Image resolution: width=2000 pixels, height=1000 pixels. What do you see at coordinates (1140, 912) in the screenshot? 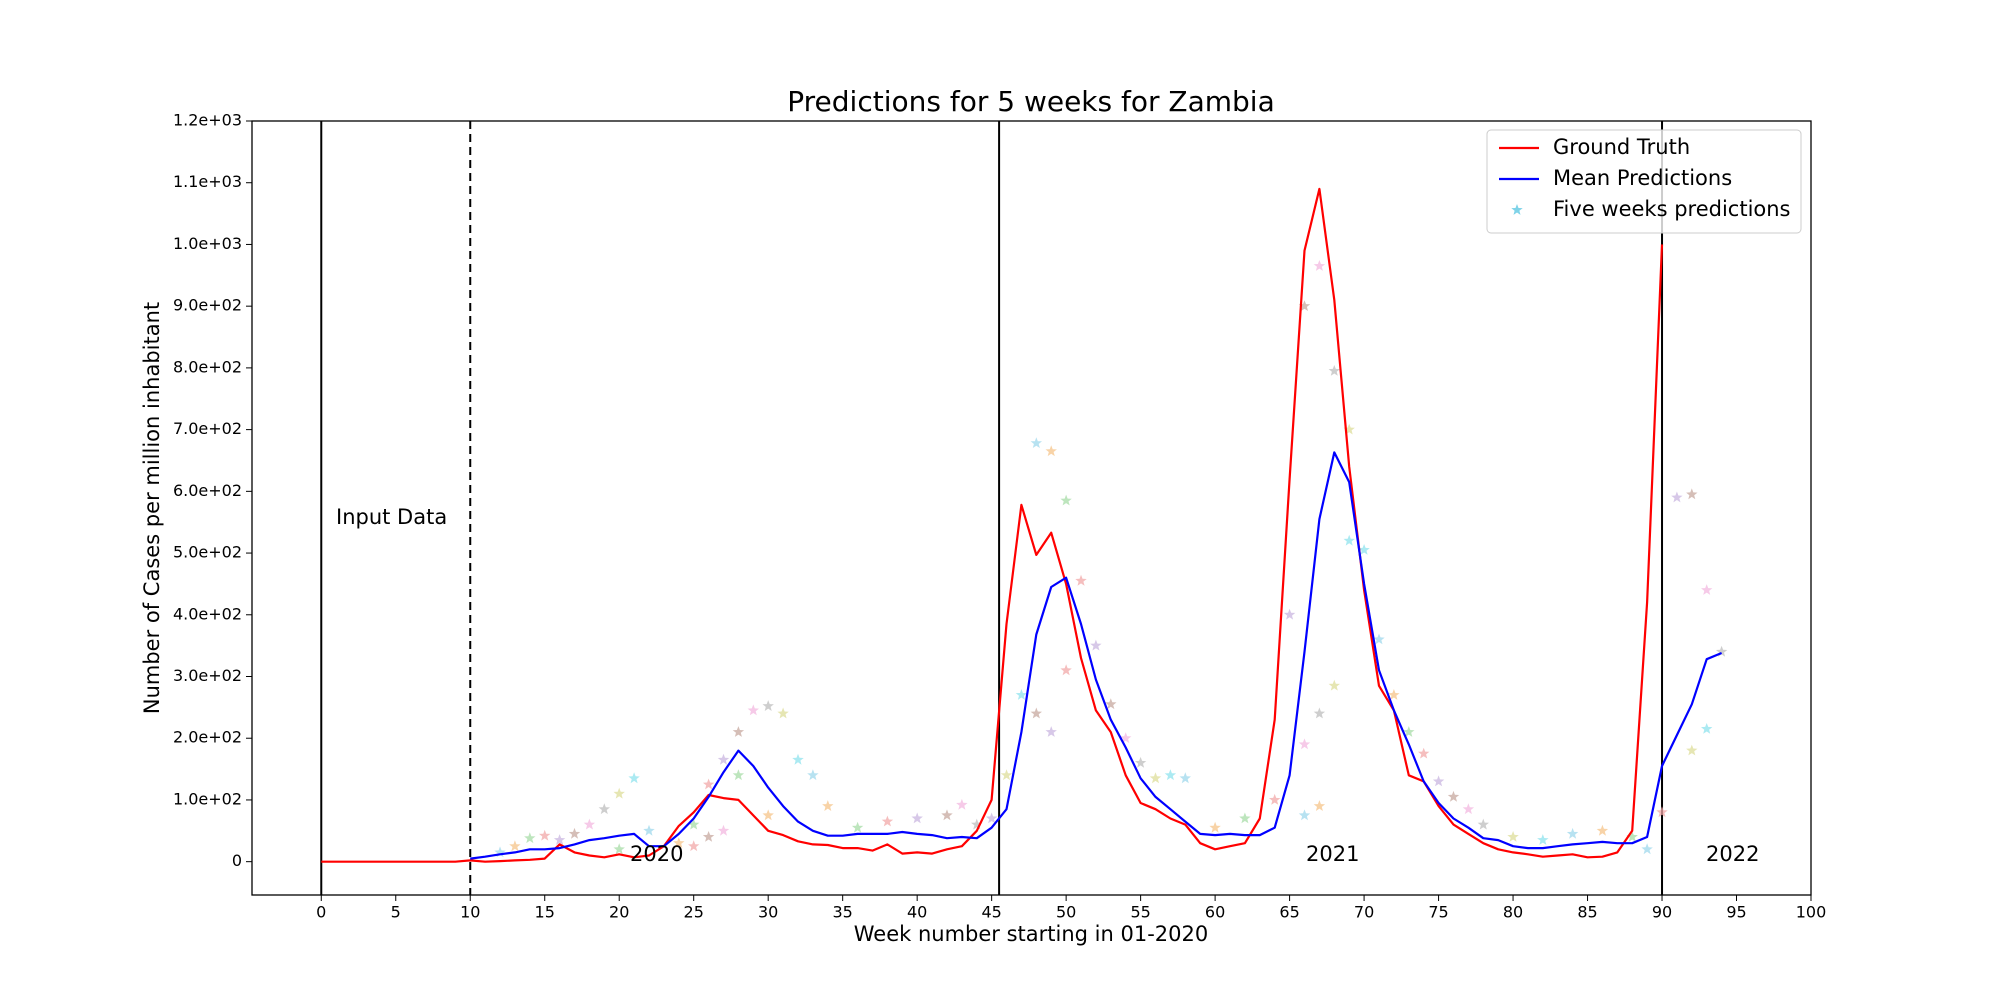
I see `x-tick-label: 55` at bounding box center [1140, 912].